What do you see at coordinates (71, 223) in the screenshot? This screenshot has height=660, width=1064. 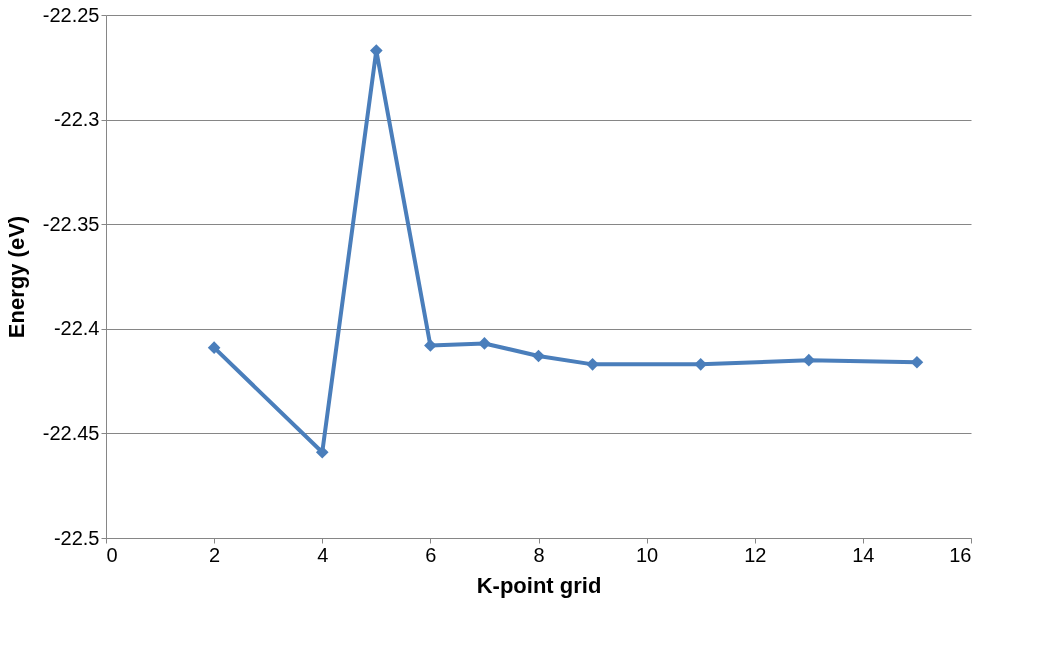 I see `y-tick-label: -22.35` at bounding box center [71, 223].